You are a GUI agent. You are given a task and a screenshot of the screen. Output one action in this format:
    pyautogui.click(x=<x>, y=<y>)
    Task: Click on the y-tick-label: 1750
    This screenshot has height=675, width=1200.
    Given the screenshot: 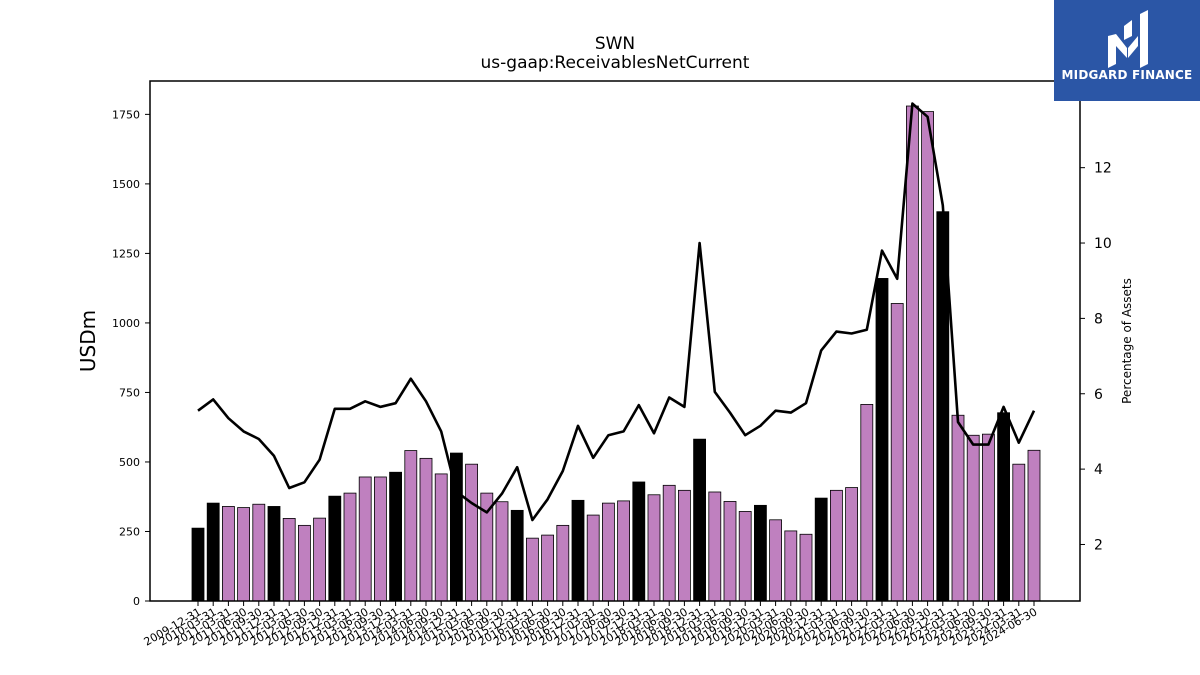 What is the action you would take?
    pyautogui.click(x=126, y=114)
    